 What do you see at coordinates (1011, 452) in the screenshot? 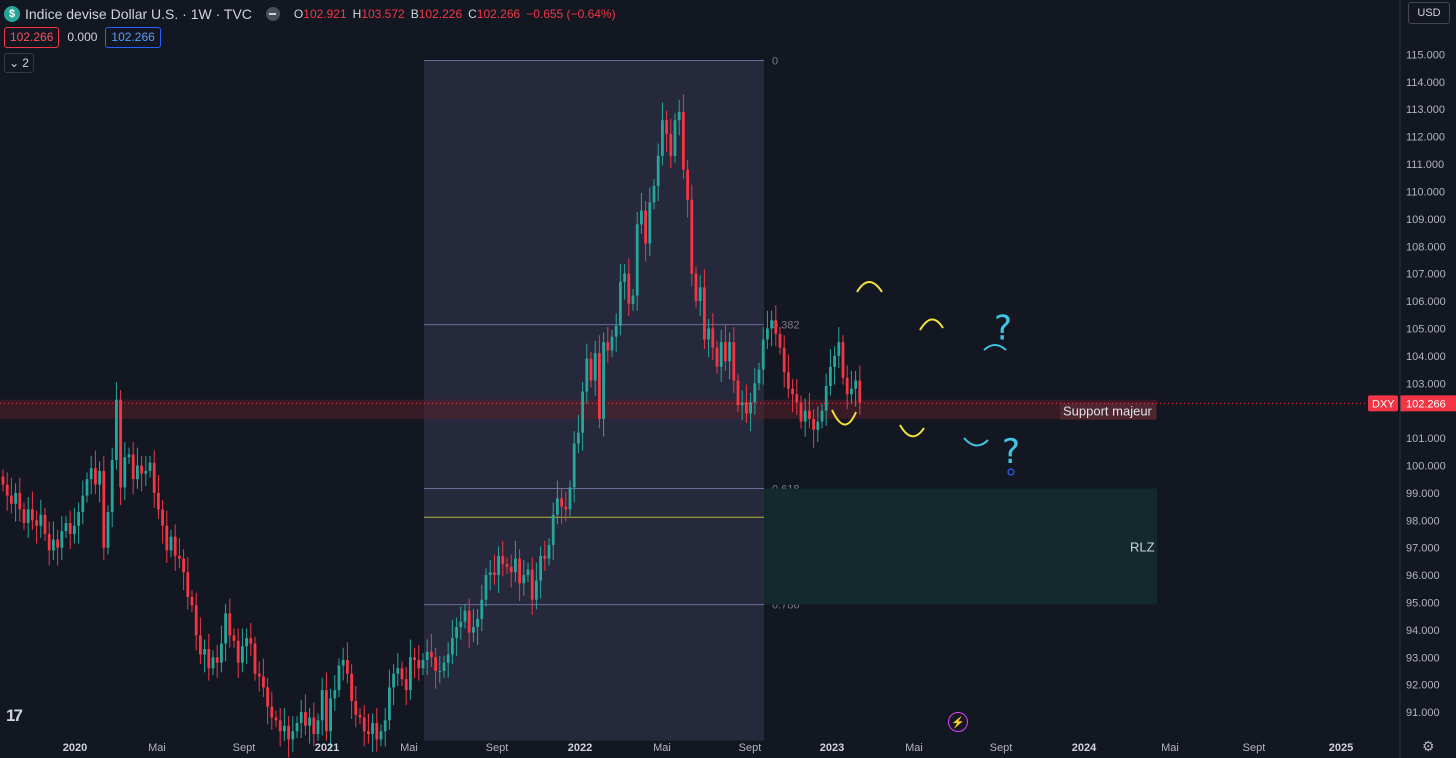
I see `question-mark-annotation: ?` at bounding box center [1011, 452].